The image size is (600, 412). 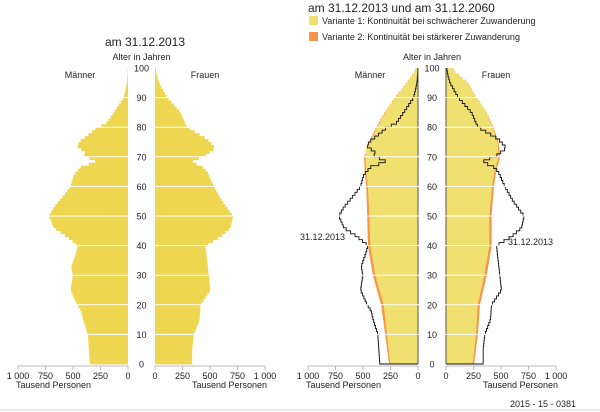 What do you see at coordinates (401, 8) in the screenshot?
I see `chart-title-right: am 31.12.2013 und am 31.12.2060` at bounding box center [401, 8].